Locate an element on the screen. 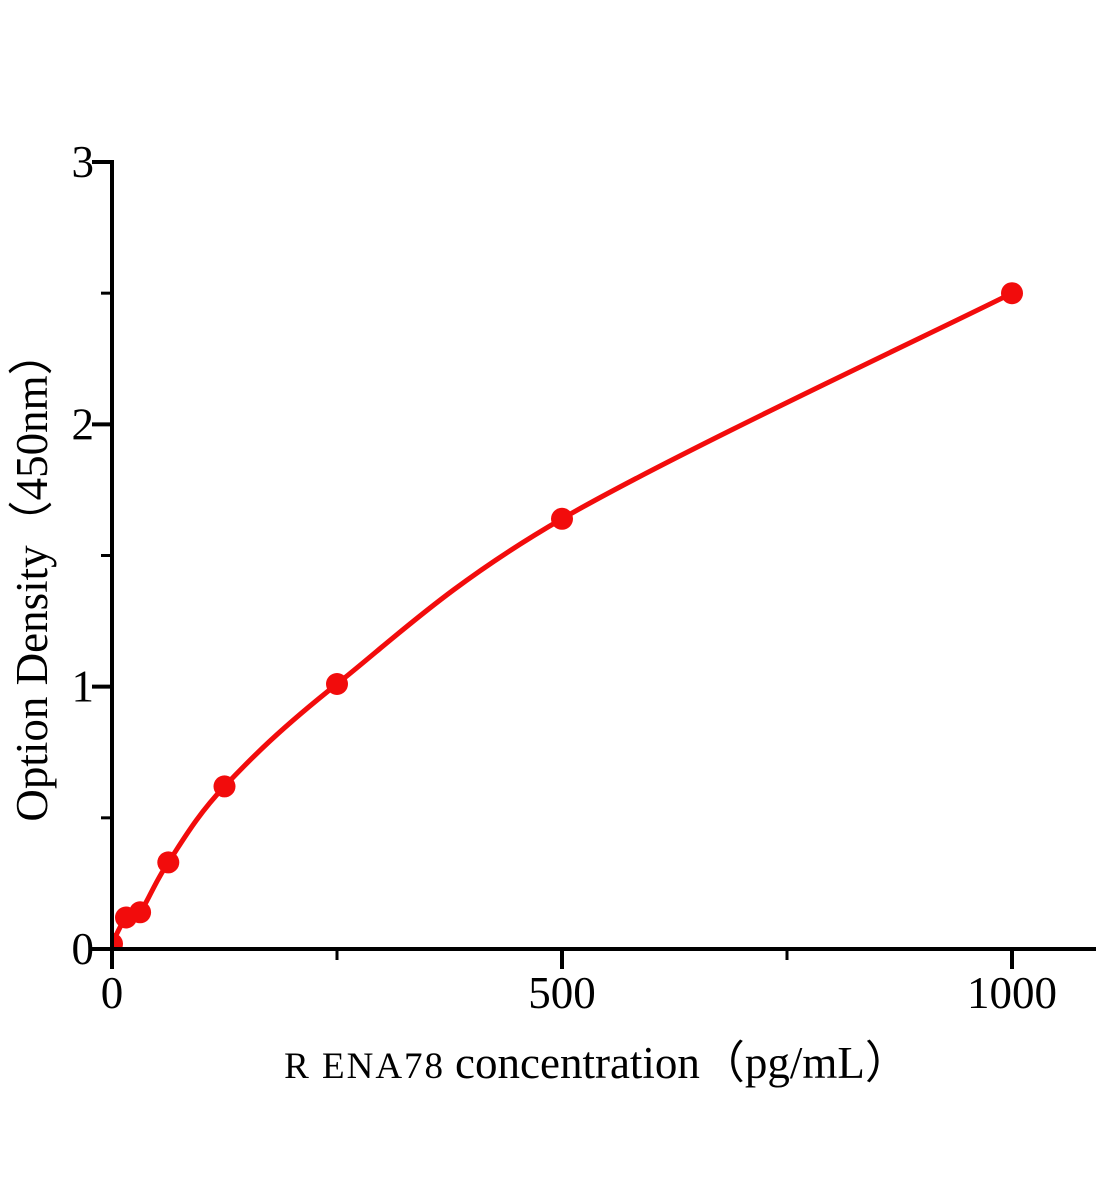 The width and height of the screenshot is (1104, 1200). y-tick-label-1: 1 is located at coordinates (83, 687).